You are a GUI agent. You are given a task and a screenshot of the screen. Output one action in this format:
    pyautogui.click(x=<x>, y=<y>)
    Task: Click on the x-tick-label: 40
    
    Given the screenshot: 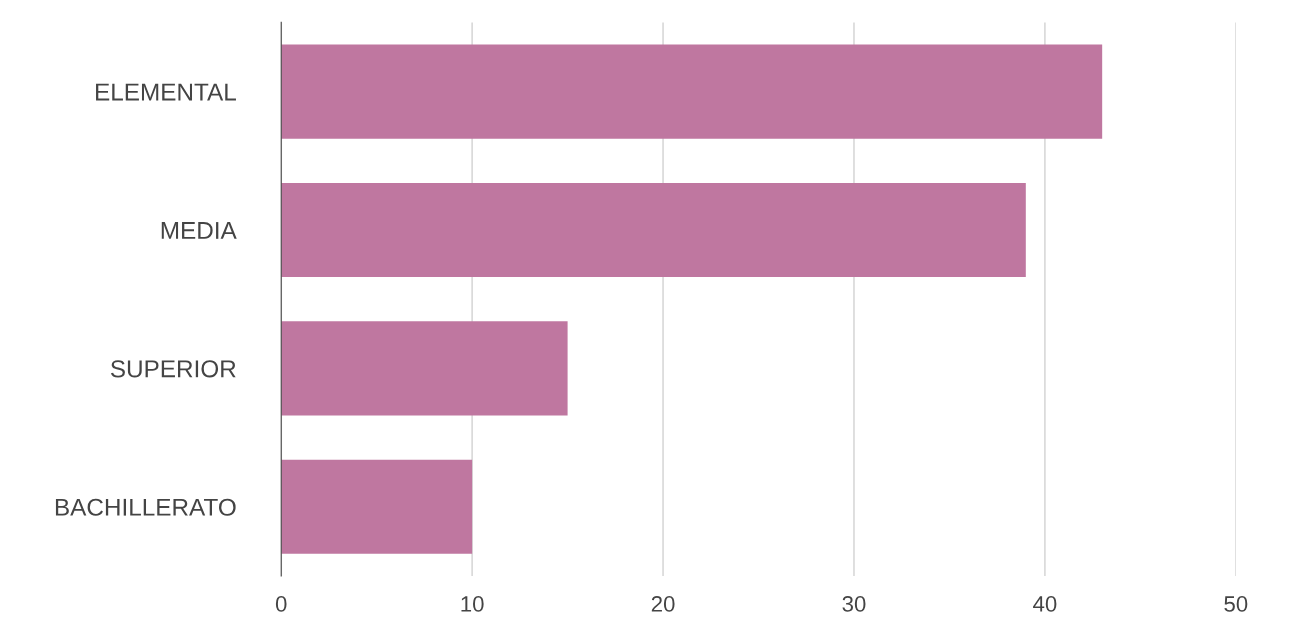 What is the action you would take?
    pyautogui.click(x=1045, y=604)
    